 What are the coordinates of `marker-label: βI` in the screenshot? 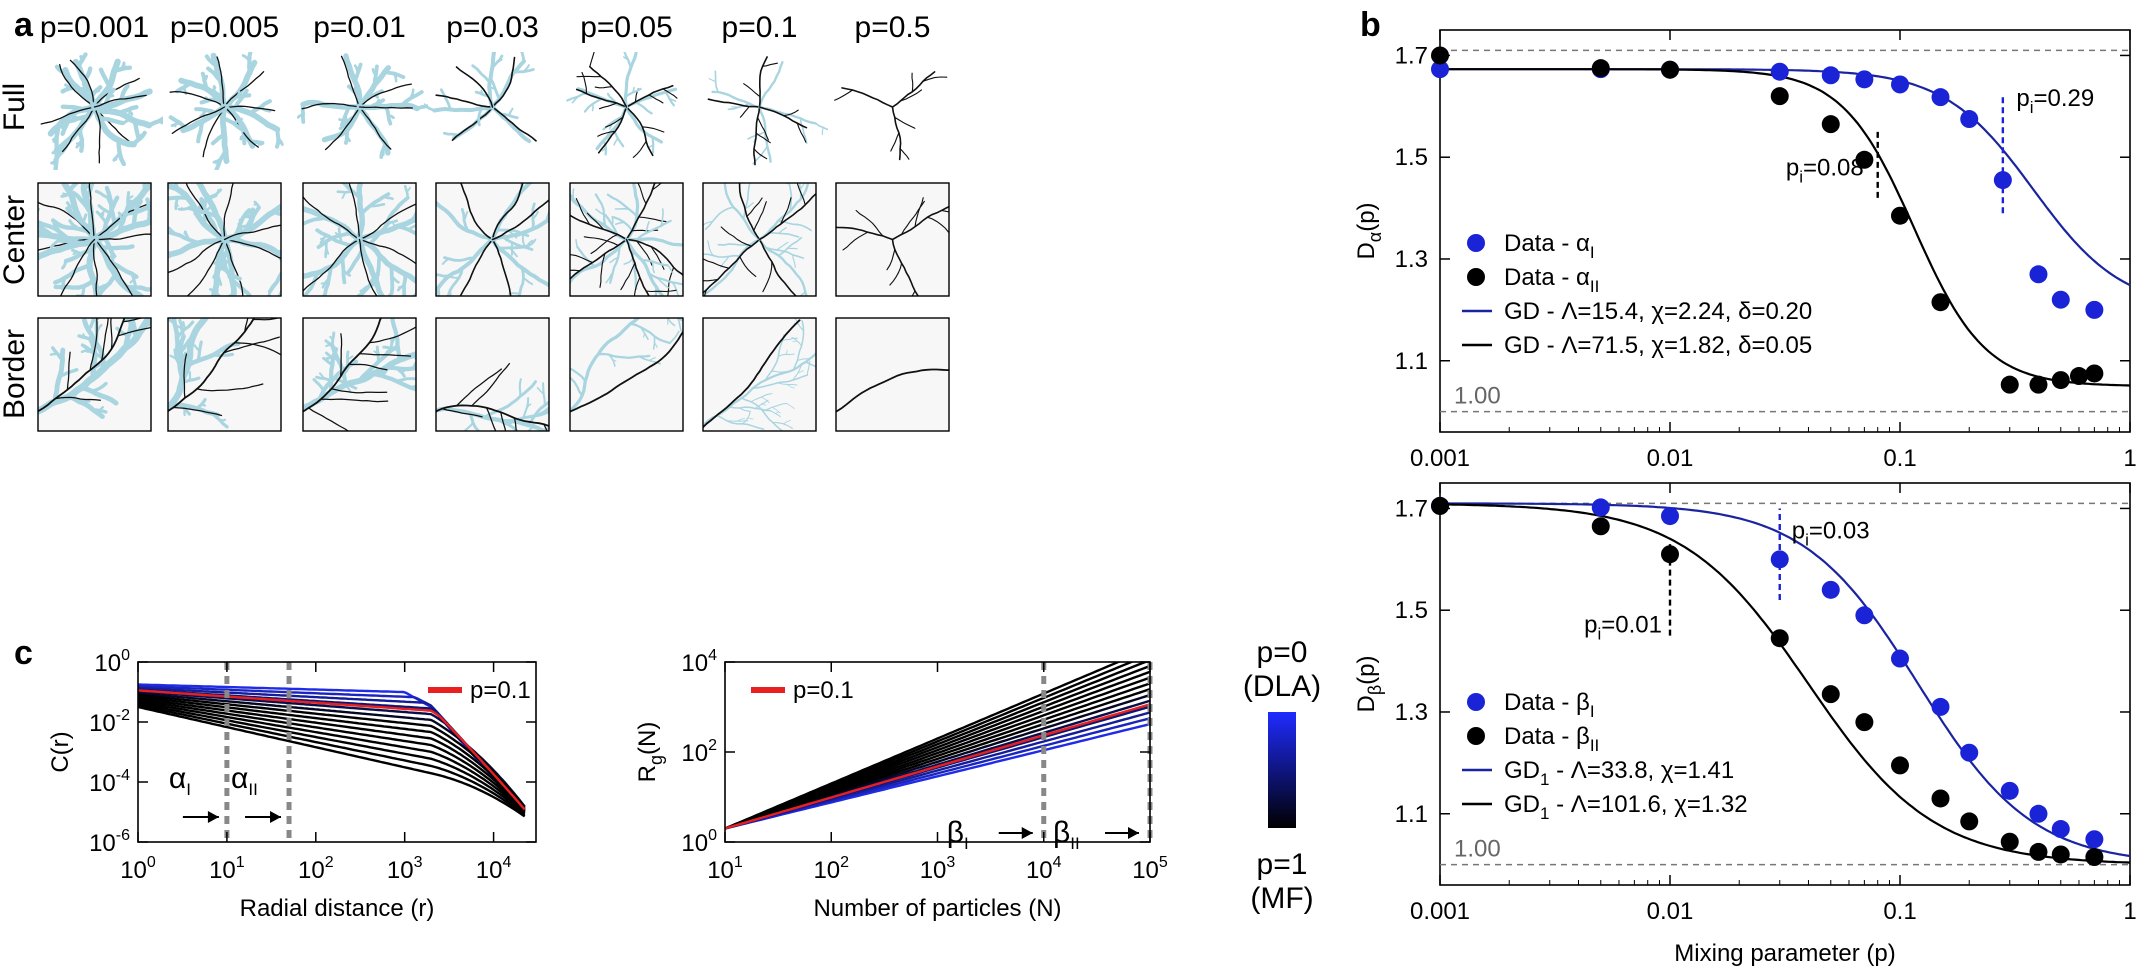 It's located at (958, 834).